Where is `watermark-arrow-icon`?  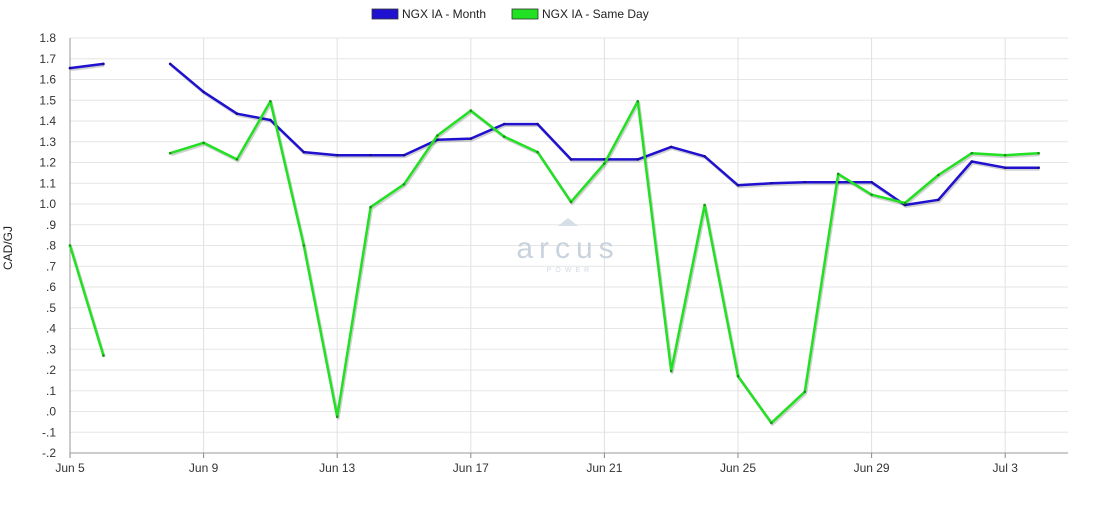
watermark-arrow-icon is located at coordinates (568, 222).